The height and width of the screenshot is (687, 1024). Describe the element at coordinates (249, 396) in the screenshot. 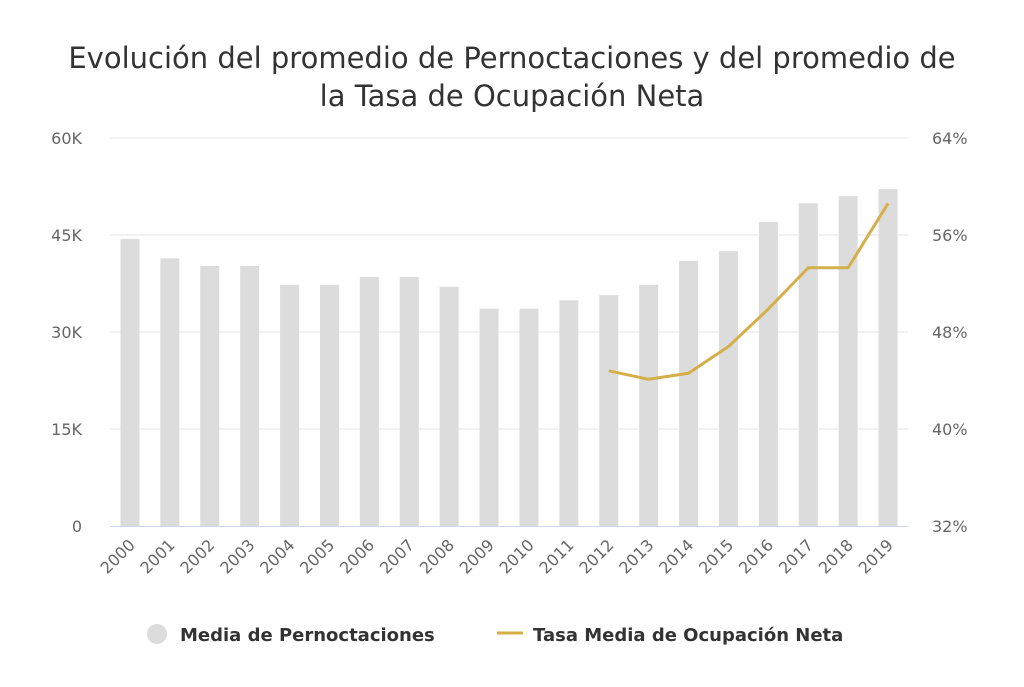

I see `bar-2003` at that location.